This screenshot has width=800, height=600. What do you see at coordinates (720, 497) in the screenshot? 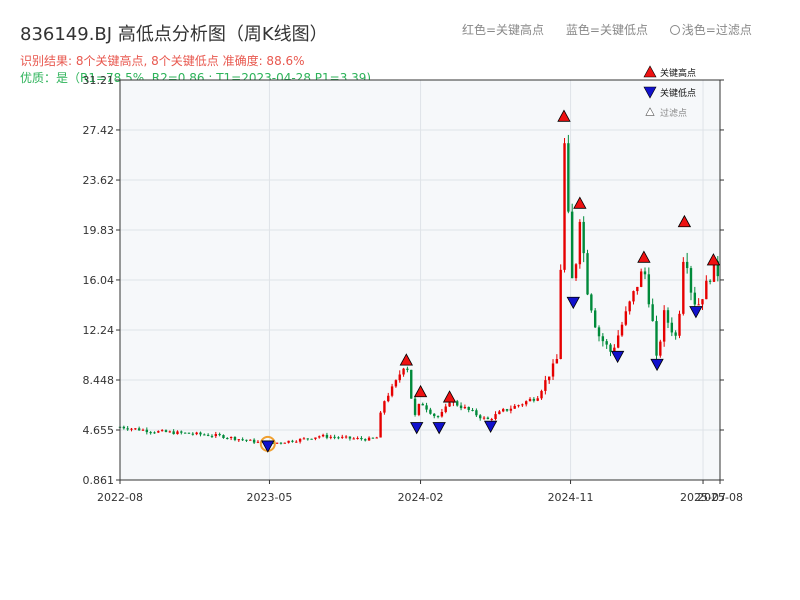
I see `x-tick-label: 2025-08` at bounding box center [720, 497].